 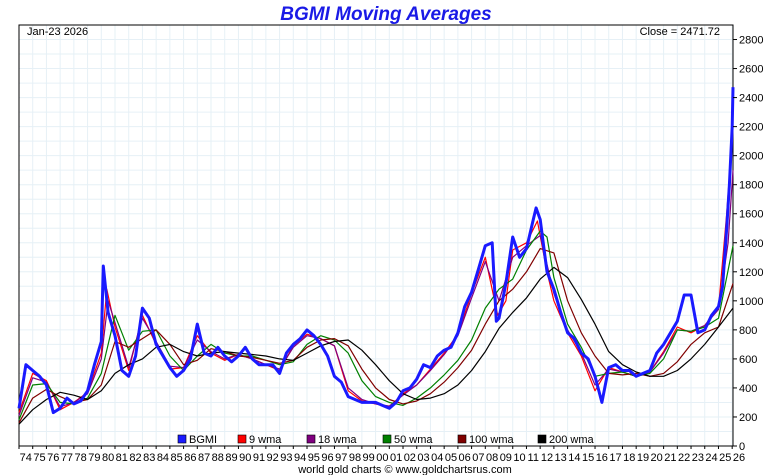 What do you see at coordinates (572, 440) in the screenshot?
I see `legend-label: 200 wma` at bounding box center [572, 440].